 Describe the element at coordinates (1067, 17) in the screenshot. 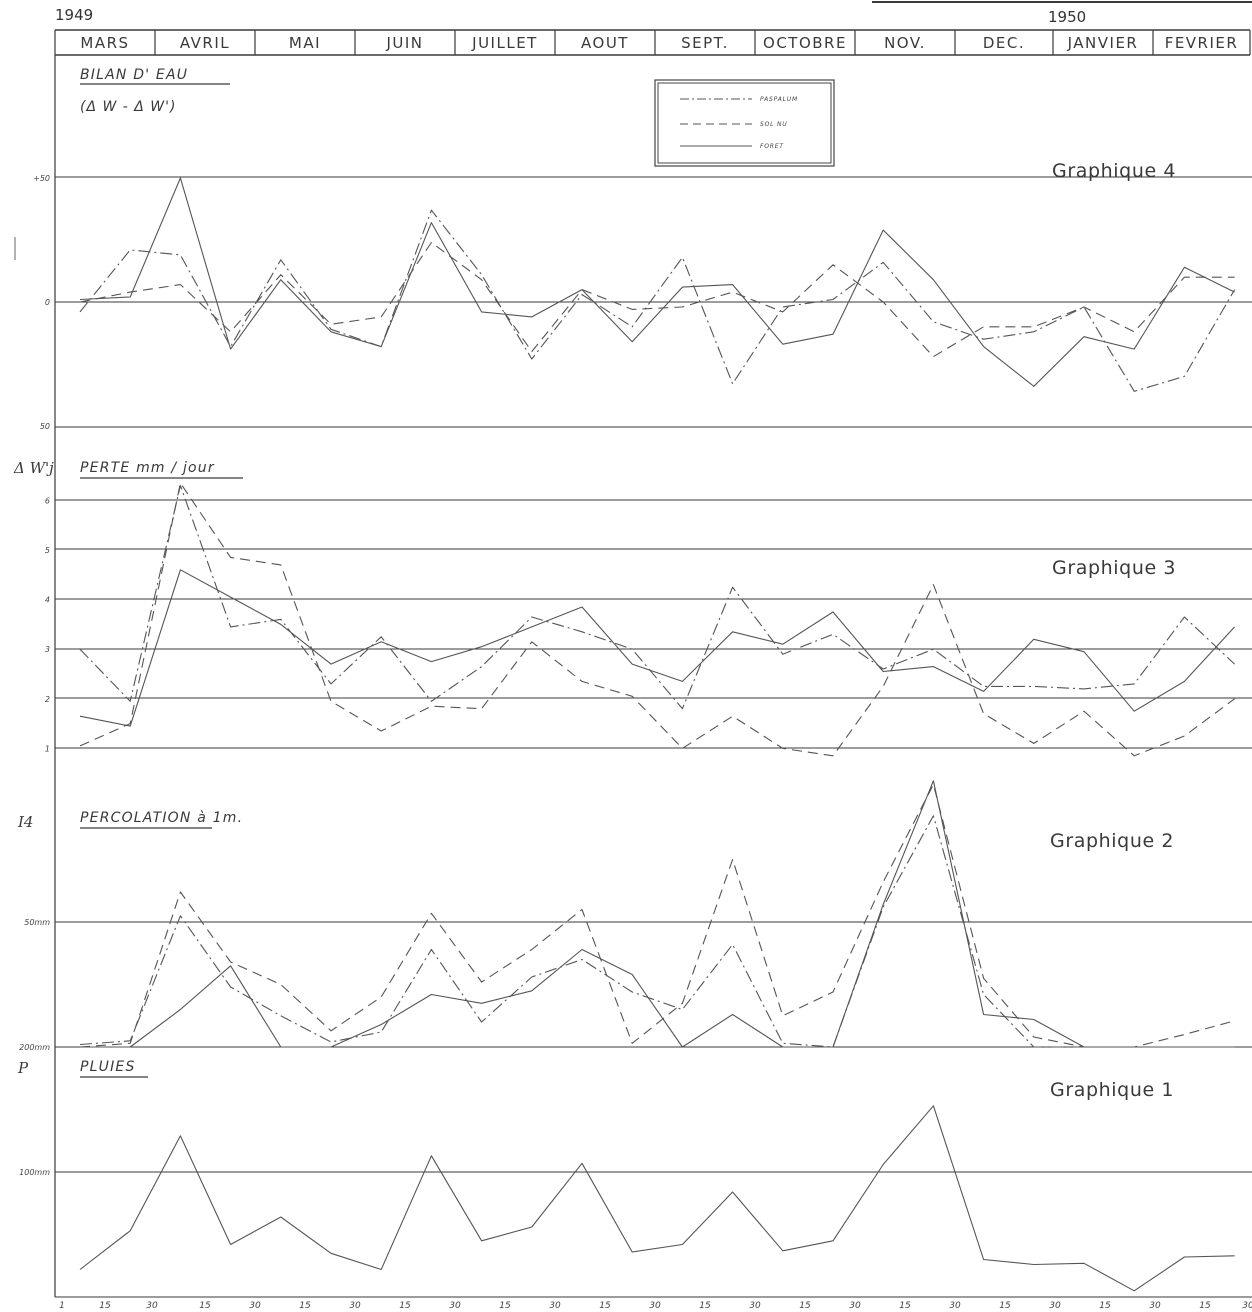

I see `year-end: 1950` at that location.